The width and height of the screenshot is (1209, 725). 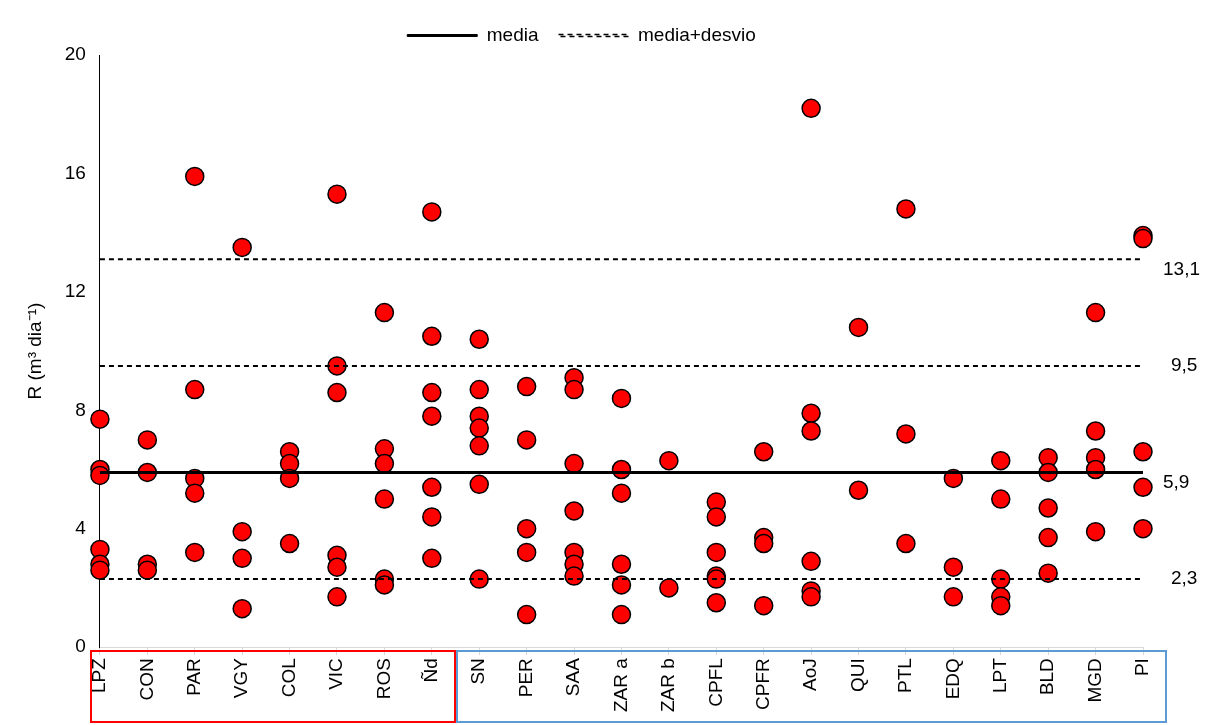 What do you see at coordinates (952, 679) in the screenshot?
I see `x-tick-label: EDQ` at bounding box center [952, 679].